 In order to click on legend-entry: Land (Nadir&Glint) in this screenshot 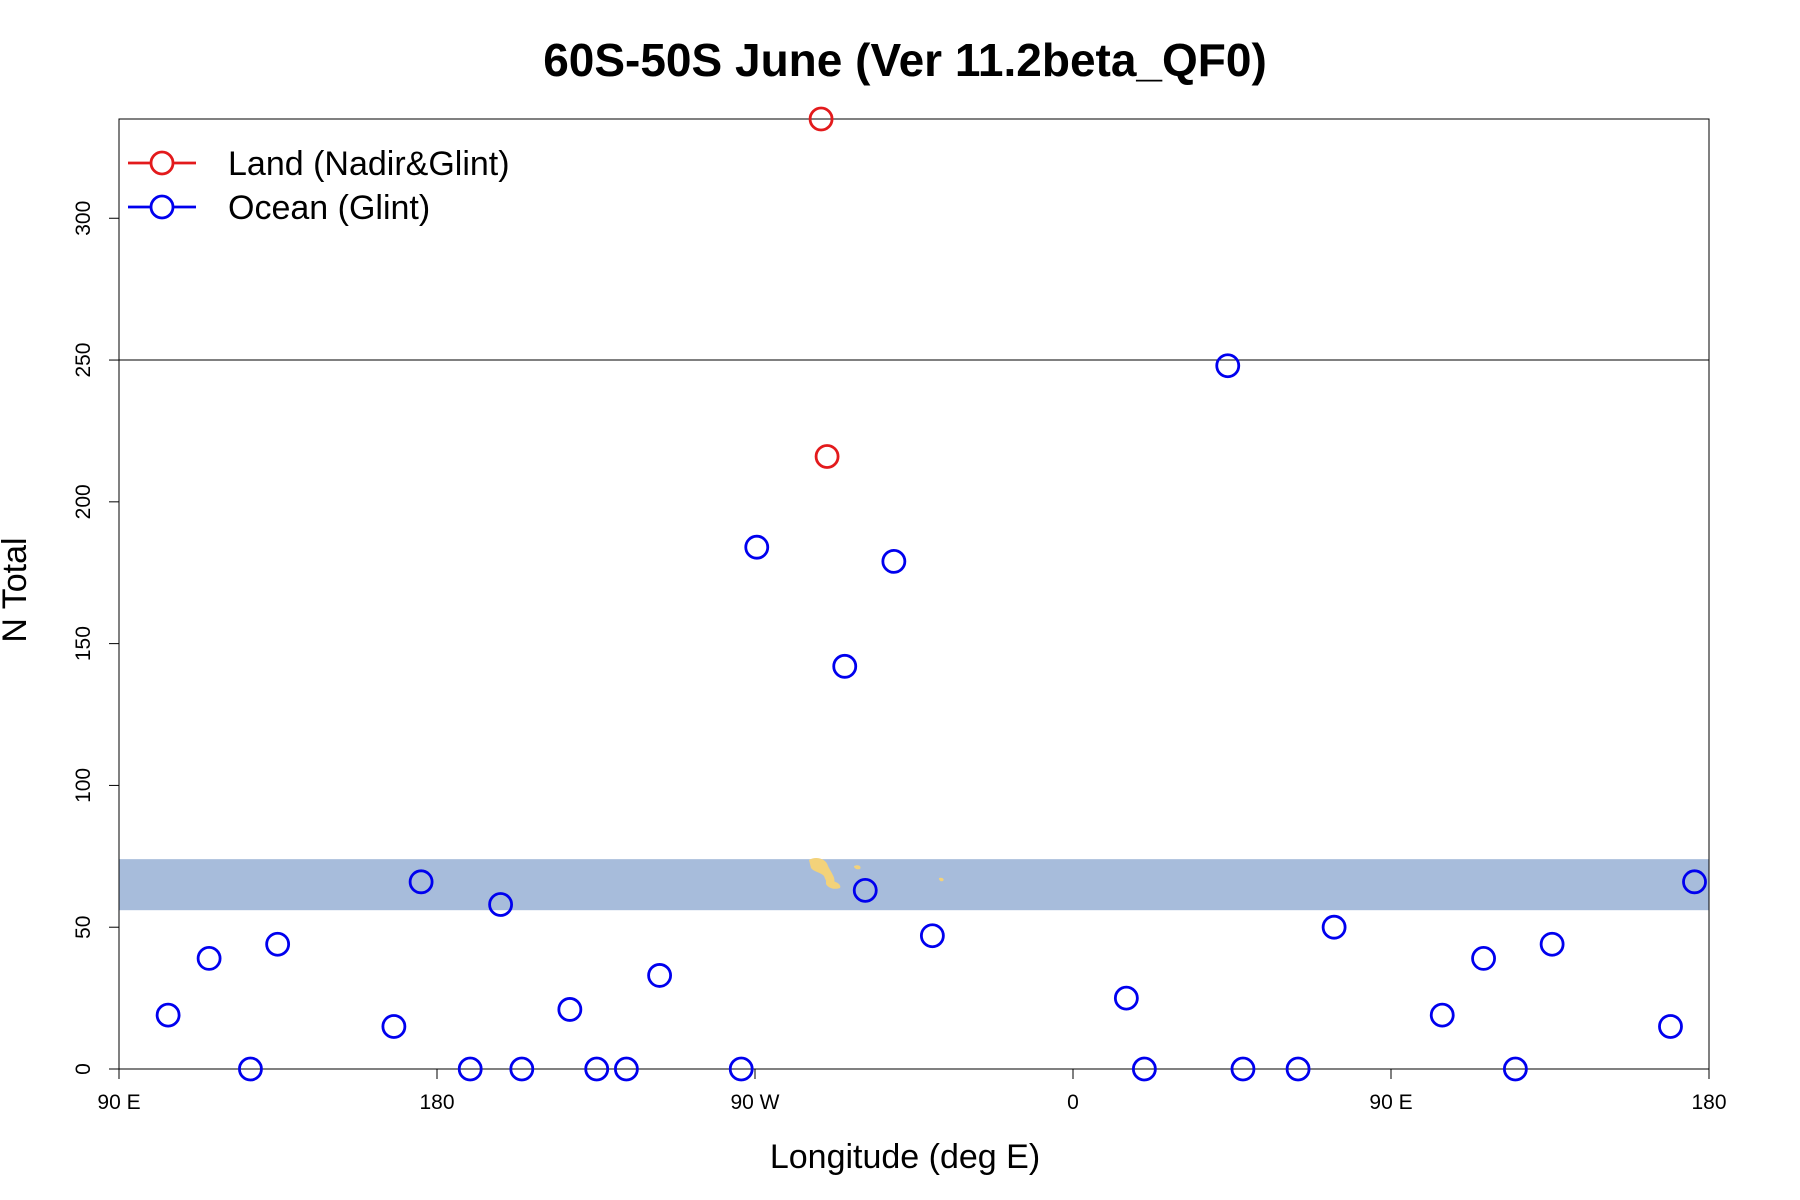, I will do `click(319, 164)`.